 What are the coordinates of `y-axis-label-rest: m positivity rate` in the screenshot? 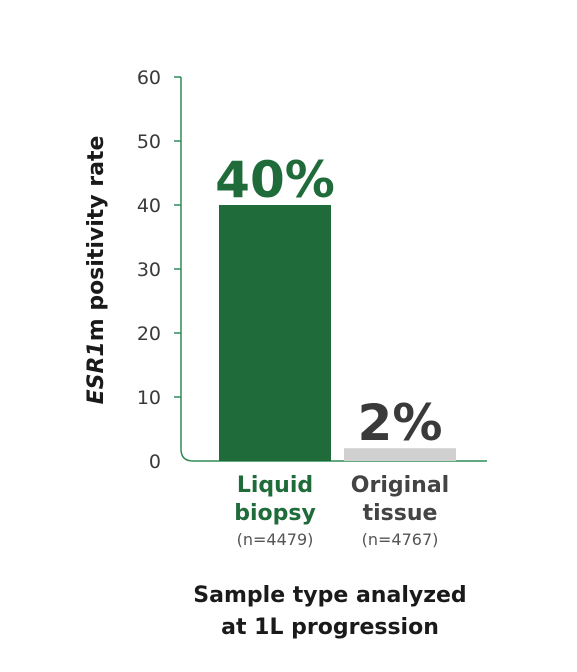 It's located at (96, 239).